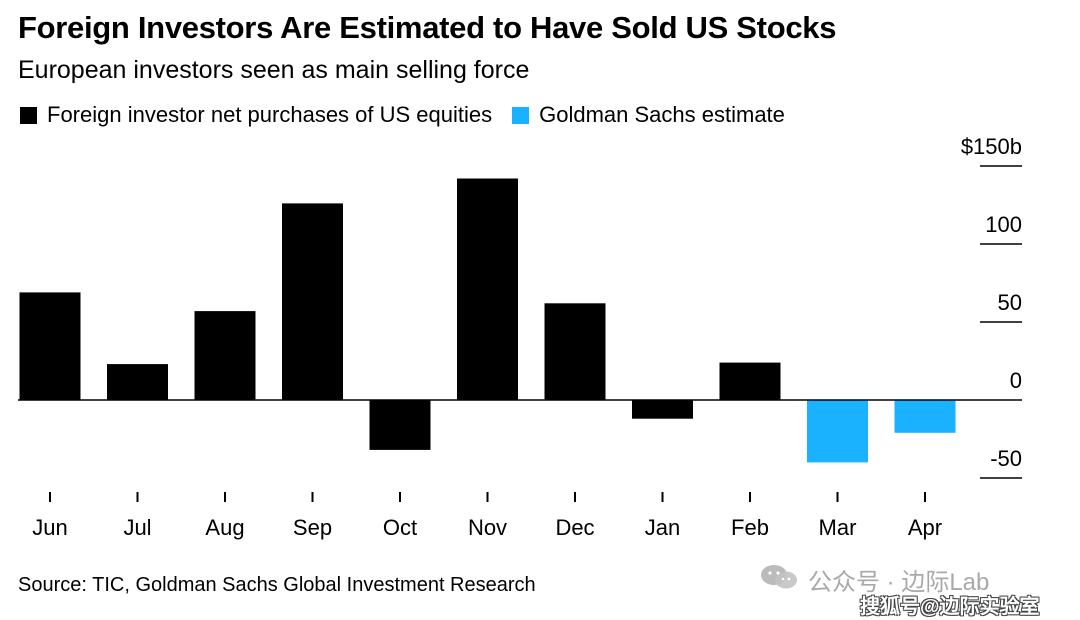  Describe the element at coordinates (487, 289) in the screenshot. I see `bar-nov` at that location.